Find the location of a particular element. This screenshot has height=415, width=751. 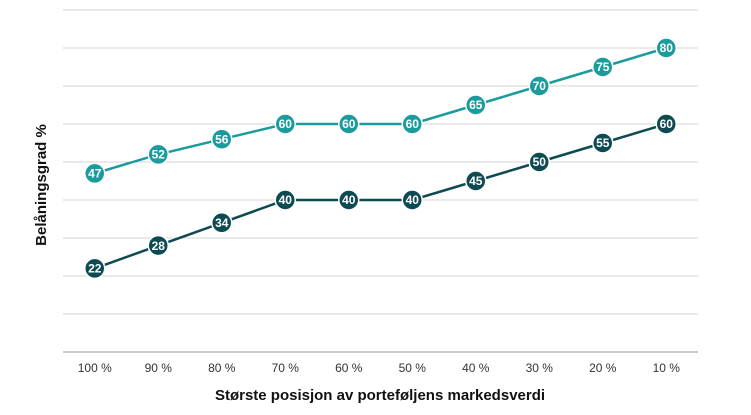

data-label: 50 is located at coordinates (540, 162).